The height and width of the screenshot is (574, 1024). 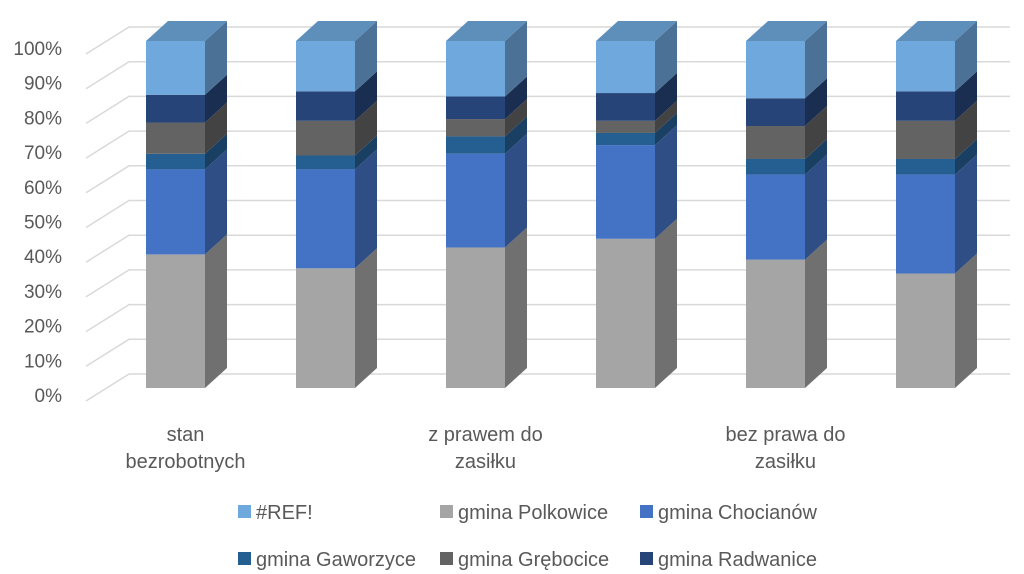 What do you see at coordinates (43, 223) in the screenshot?
I see `y-tick-label: 50%` at bounding box center [43, 223].